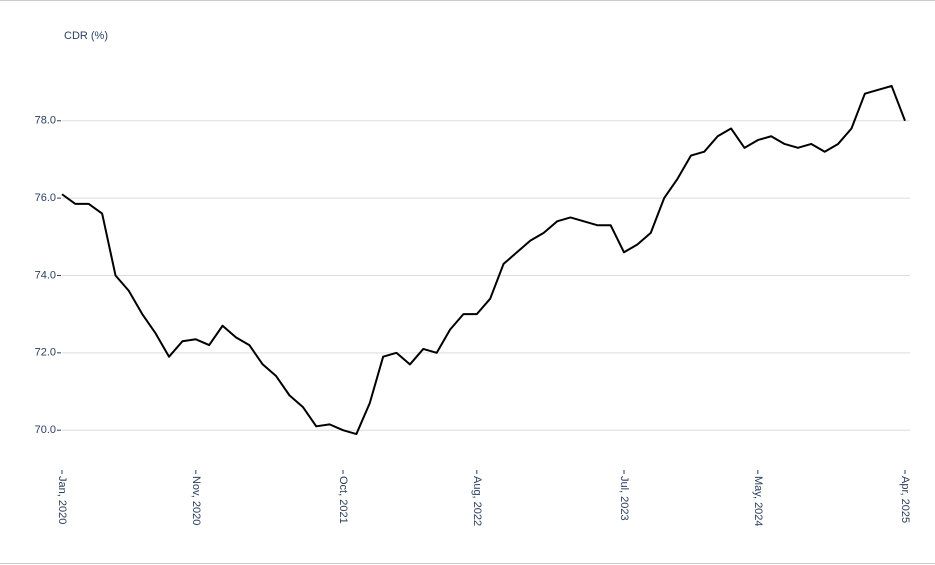 Image resolution: width=935 pixels, height=565 pixels. Describe the element at coordinates (62, 500) in the screenshot. I see `x-tick-label: Jan, 2020` at that location.